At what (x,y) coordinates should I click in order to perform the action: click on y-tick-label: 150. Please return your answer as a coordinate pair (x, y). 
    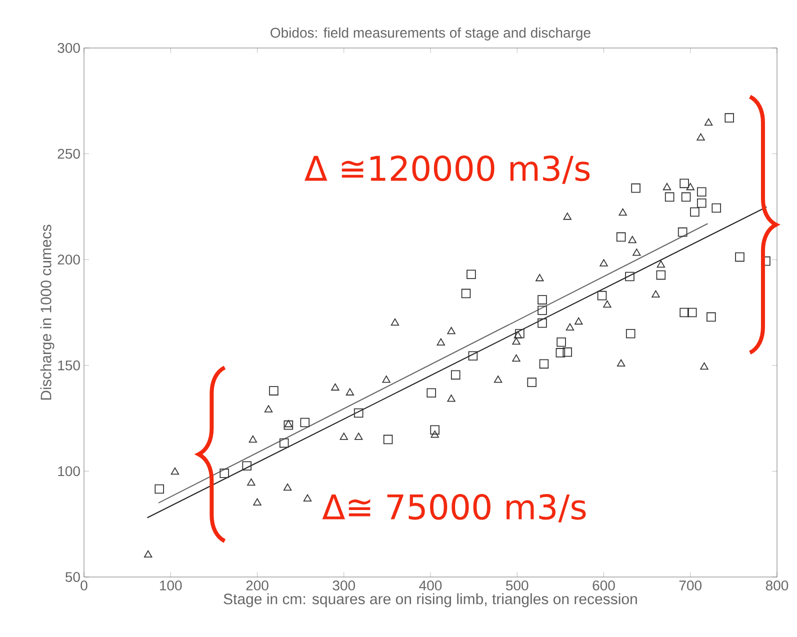
    Looking at the image, I should click on (69, 365).